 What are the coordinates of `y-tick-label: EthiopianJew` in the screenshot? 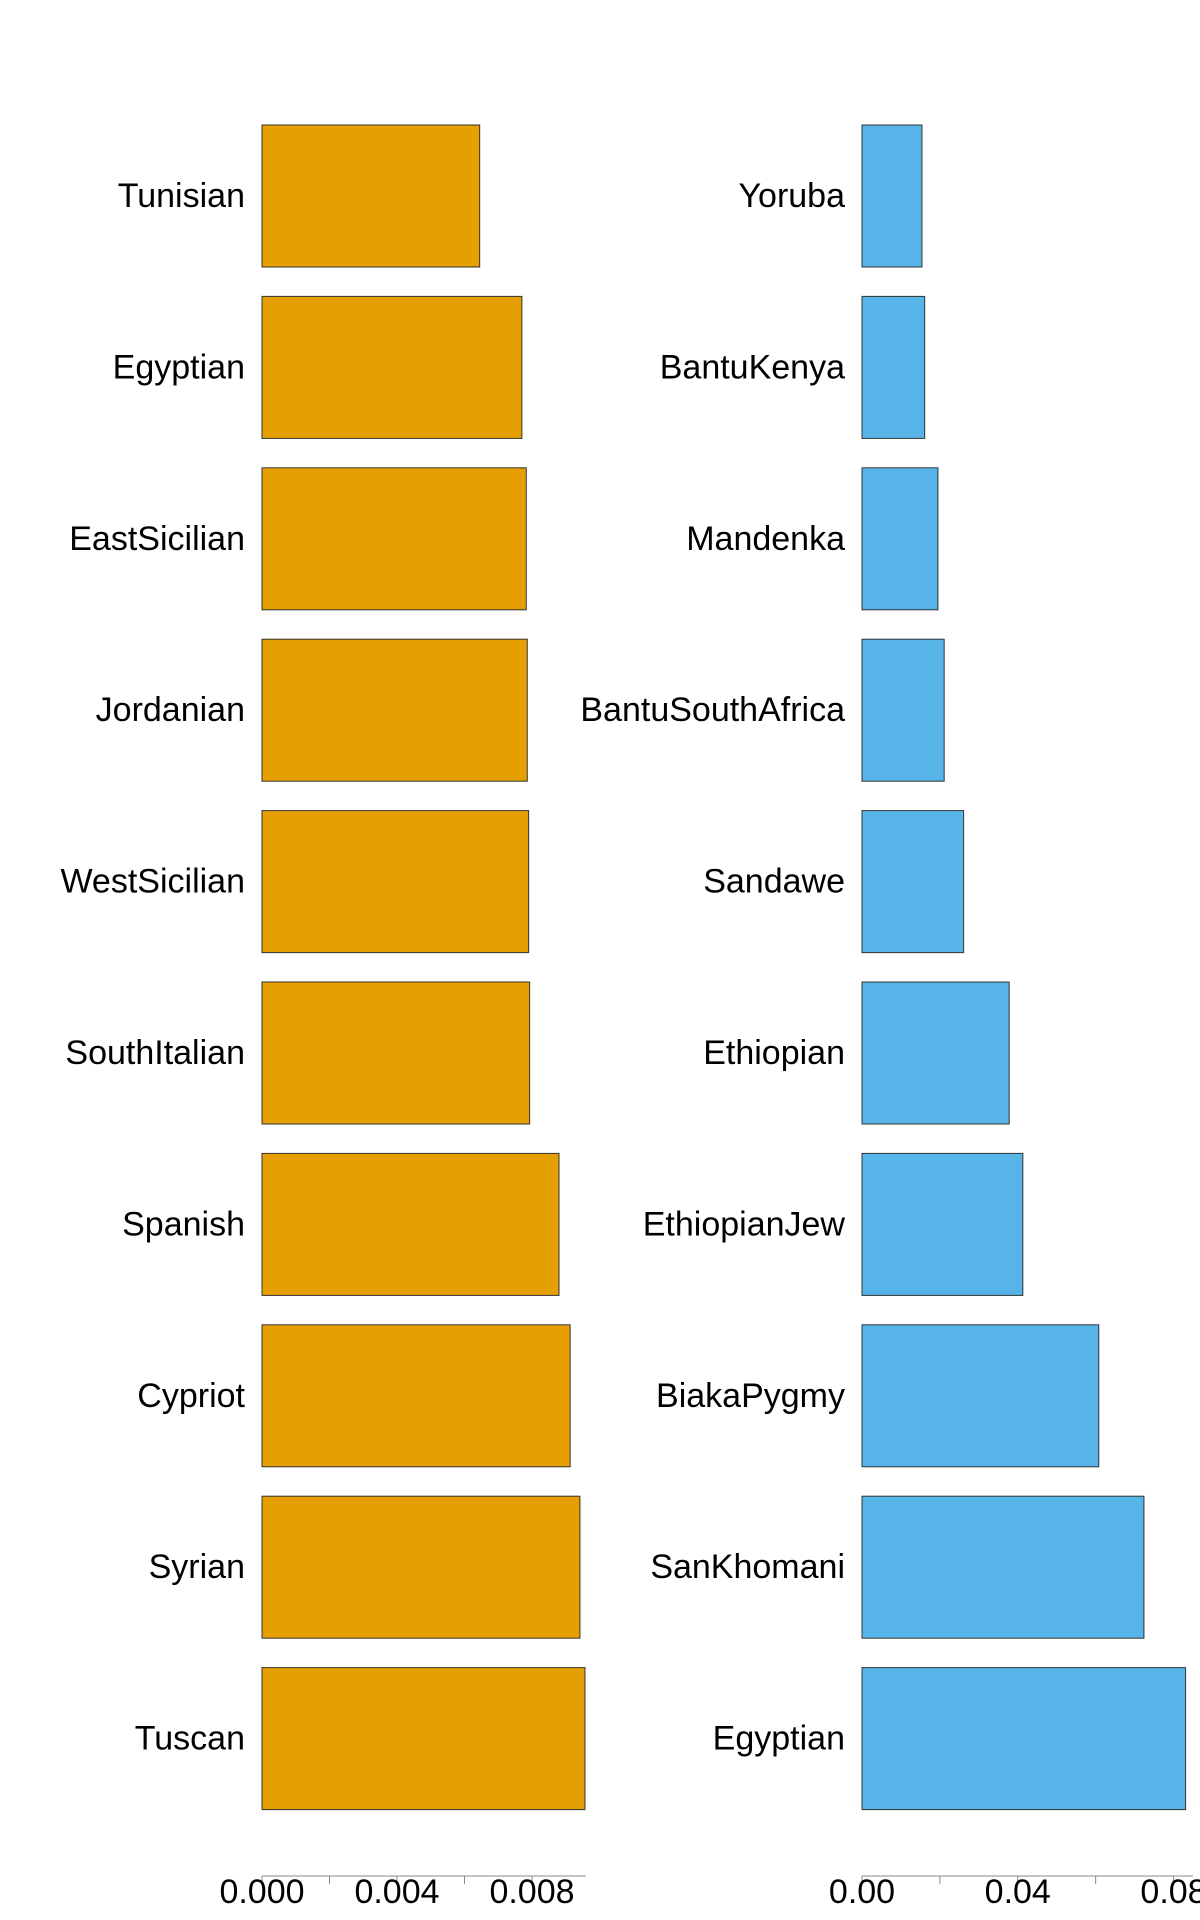 It's located at (744, 1224).